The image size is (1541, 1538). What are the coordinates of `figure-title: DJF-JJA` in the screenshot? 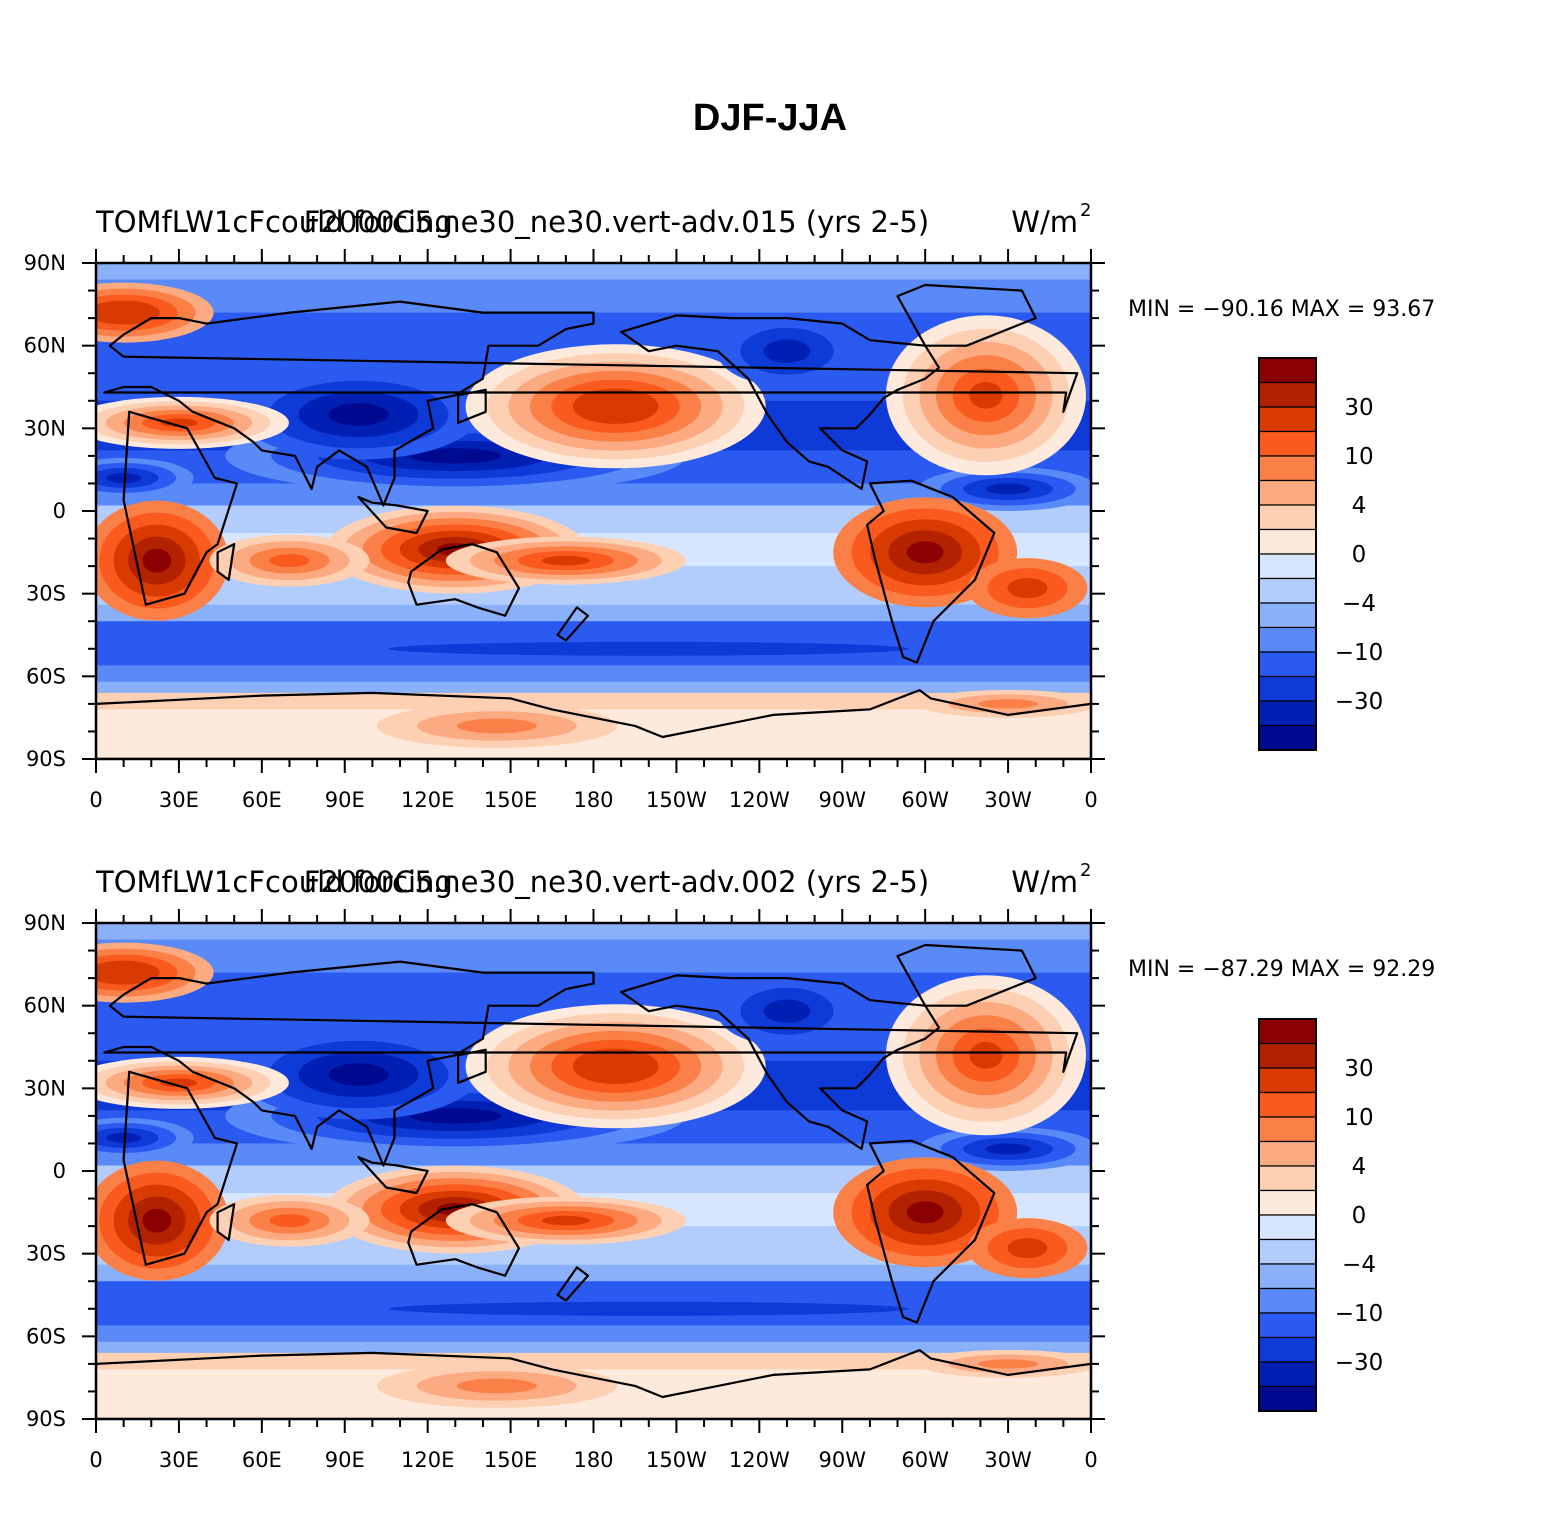 It's located at (770, 118).